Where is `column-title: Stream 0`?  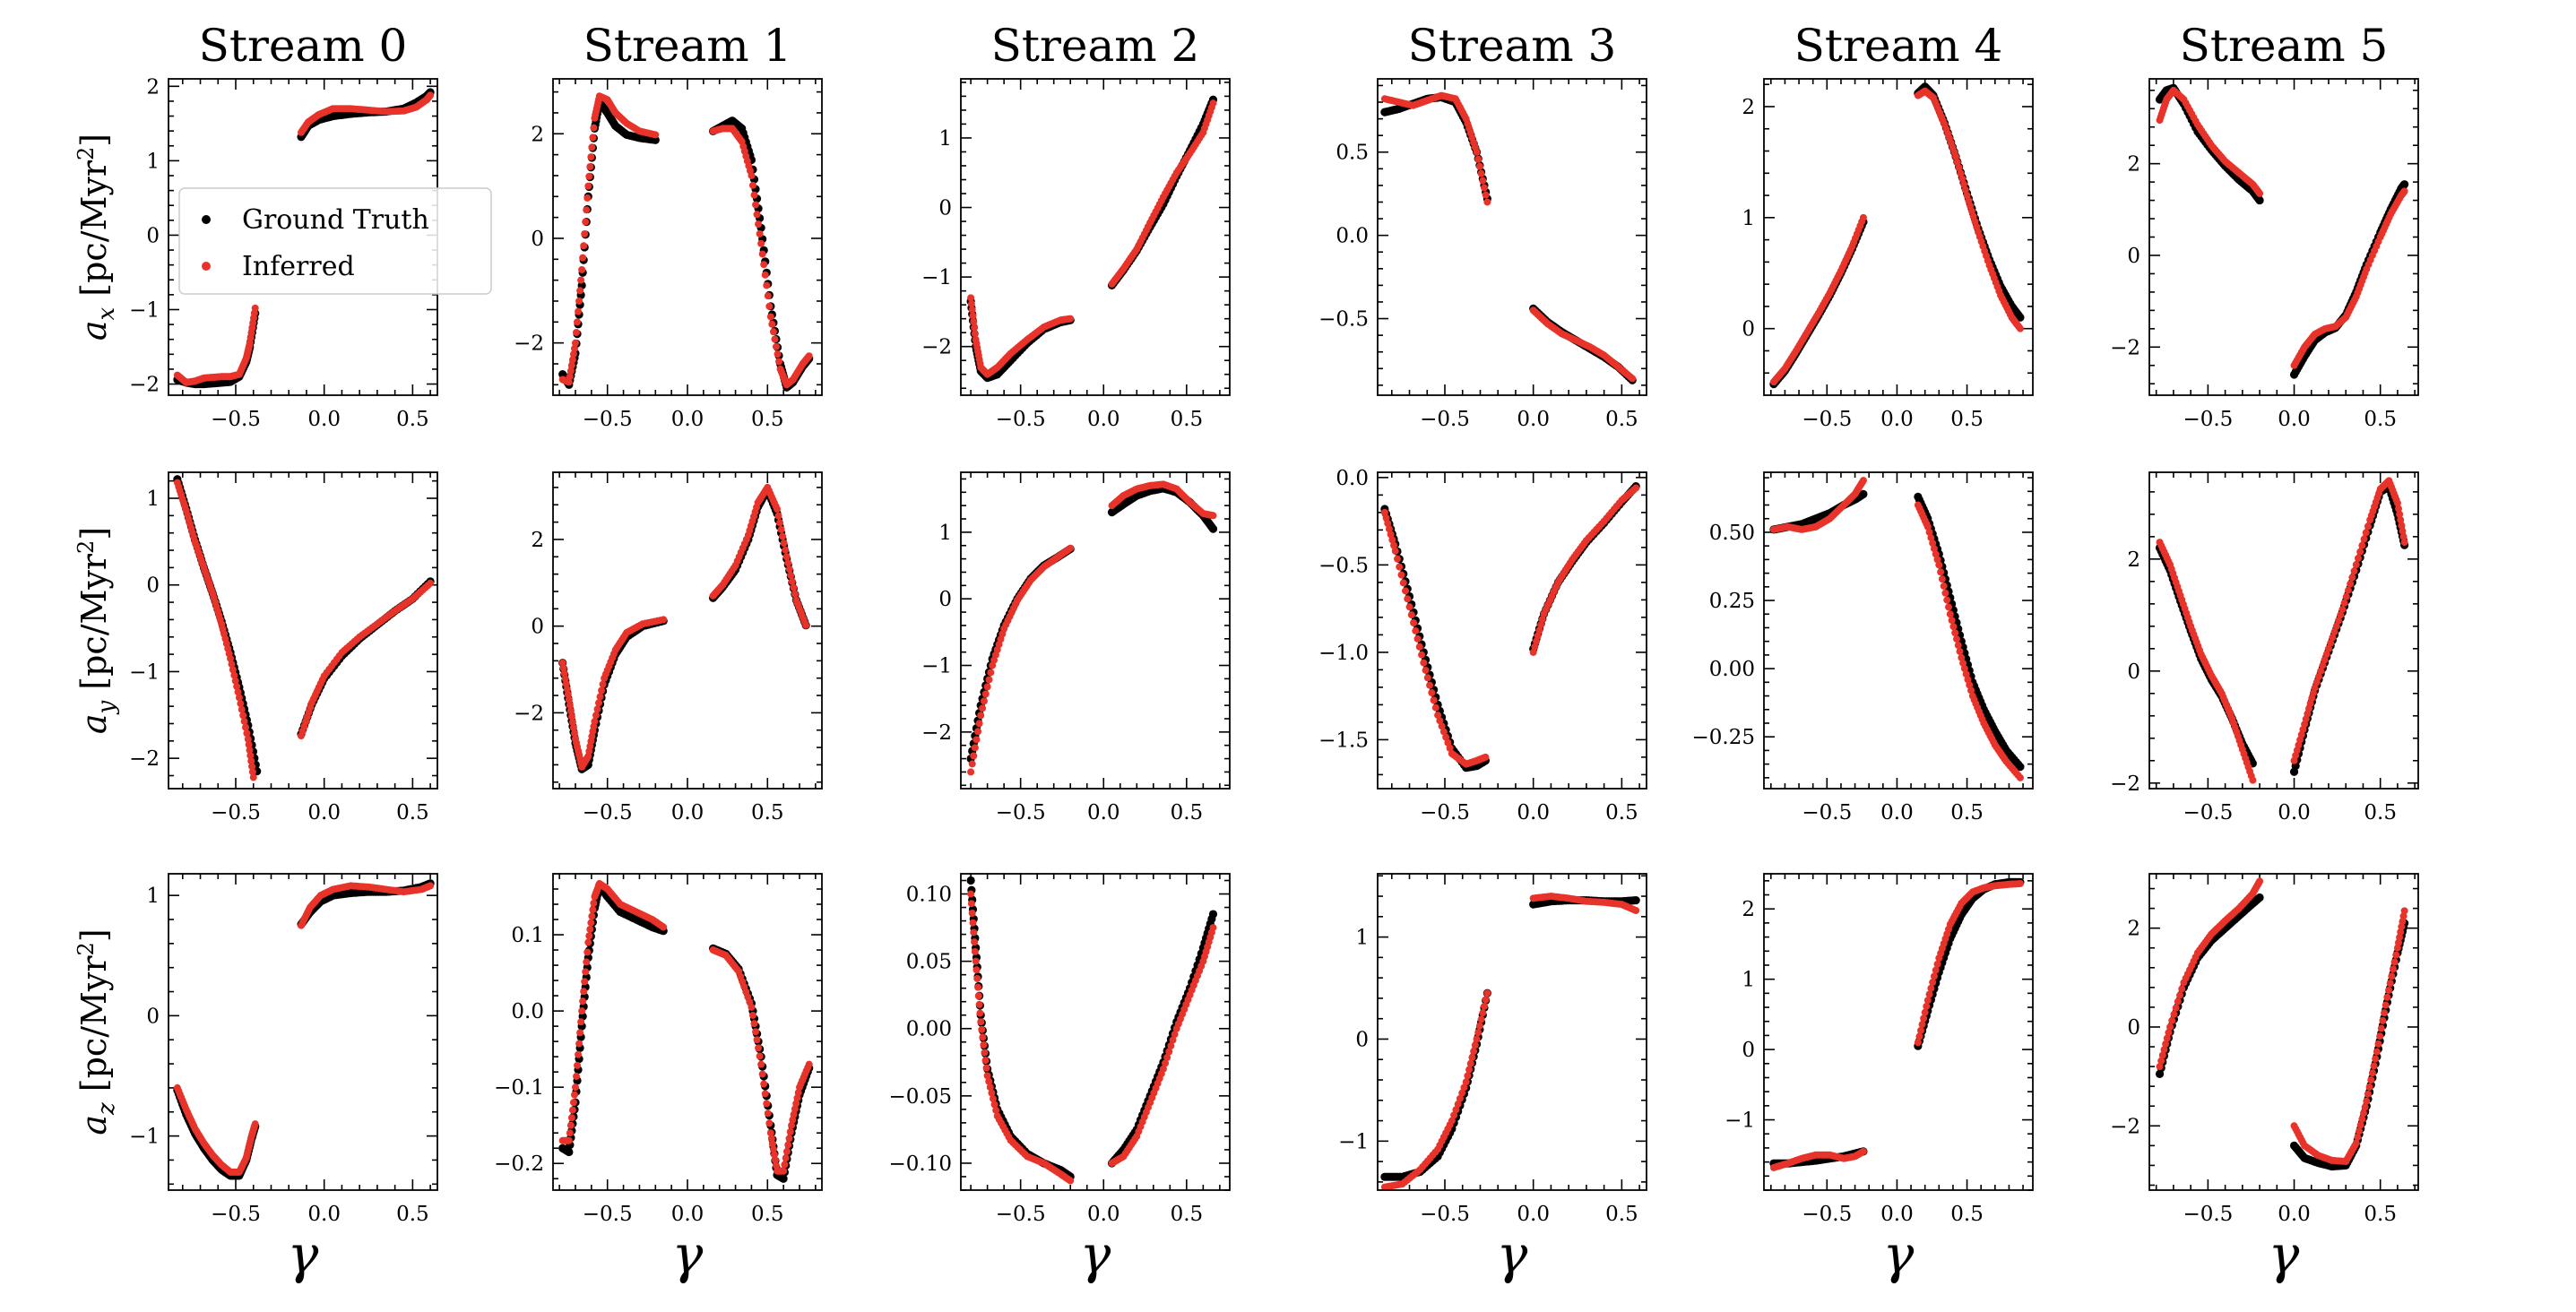 column-title: Stream 0 is located at coordinates (303, 46).